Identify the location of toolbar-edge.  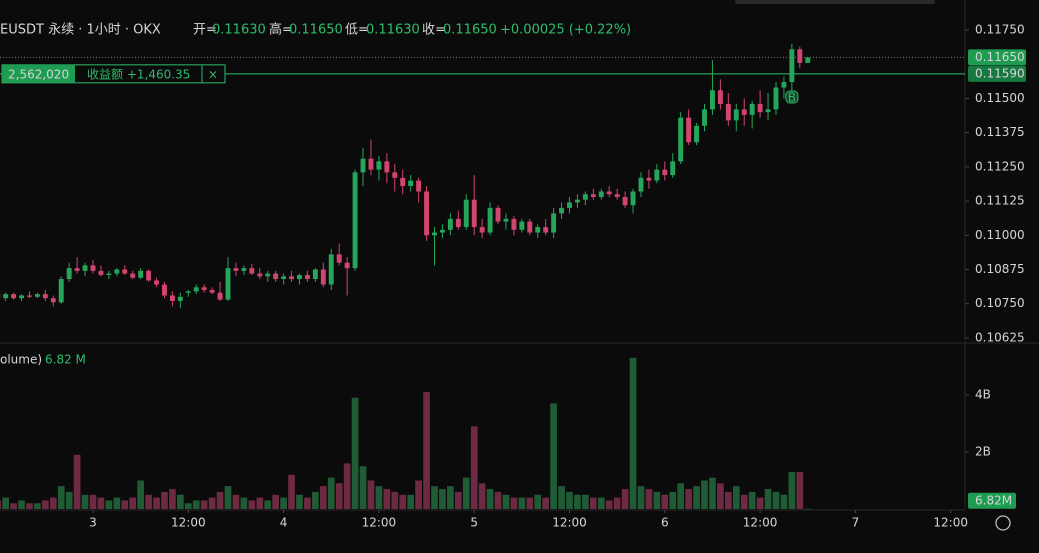
(835, 2).